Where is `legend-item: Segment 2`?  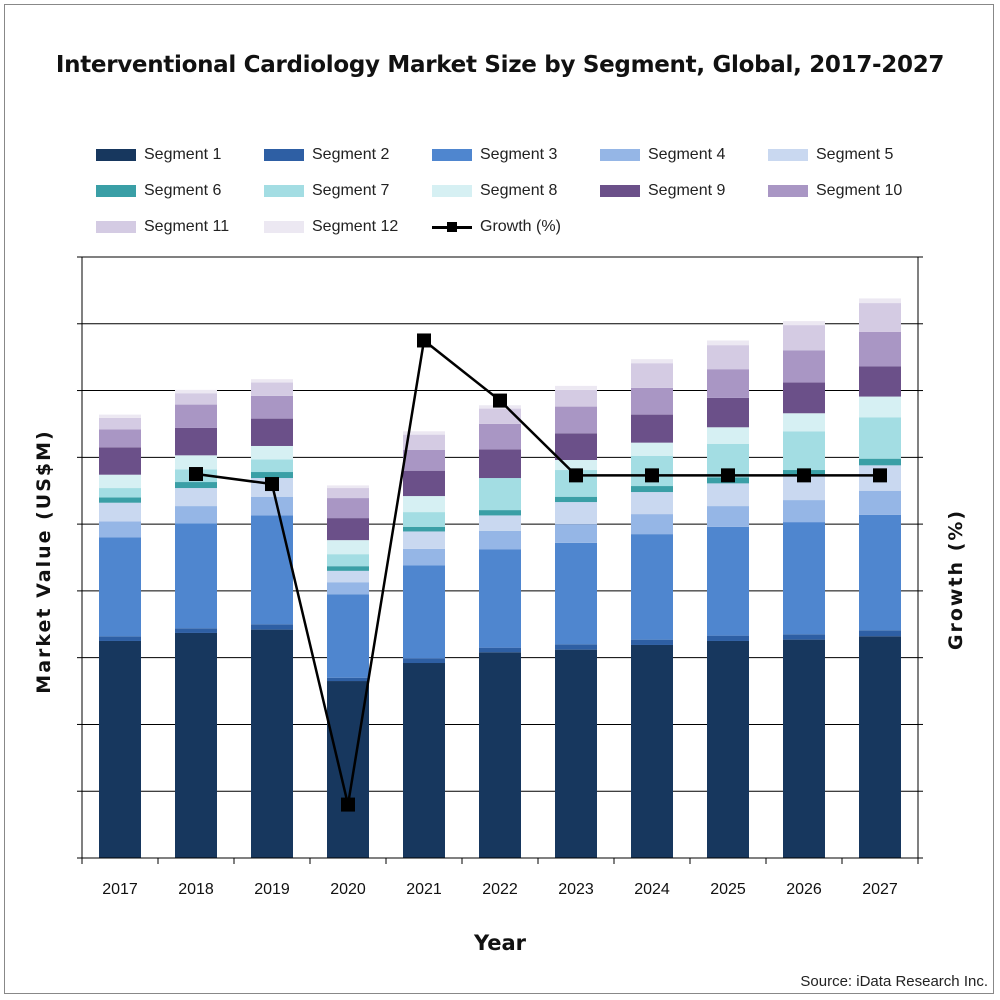
legend-item: Segment 2 is located at coordinates (326, 155).